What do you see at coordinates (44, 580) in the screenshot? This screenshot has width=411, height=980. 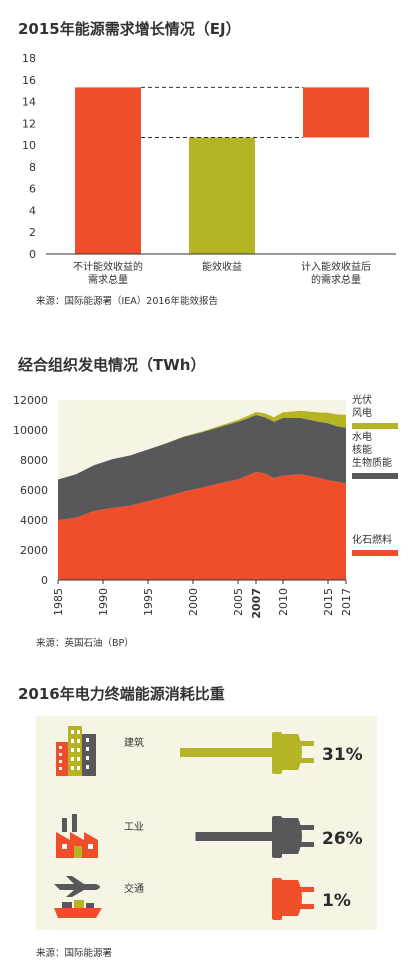 I see `chart2-y-tick: 0` at bounding box center [44, 580].